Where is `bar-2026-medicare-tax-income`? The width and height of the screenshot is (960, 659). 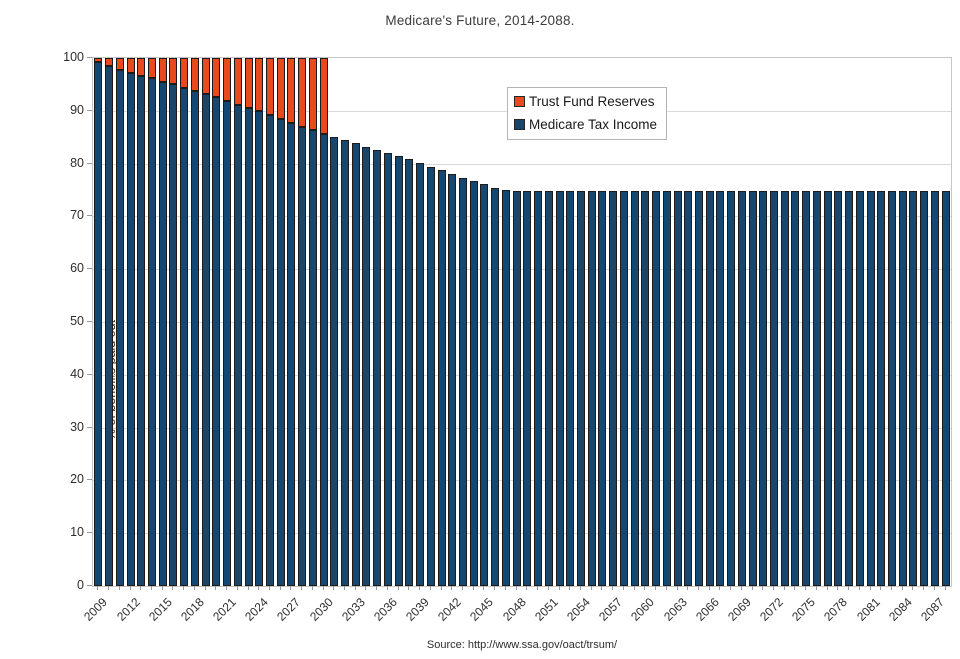 bar-2026-medicare-tax-income is located at coordinates (280, 352).